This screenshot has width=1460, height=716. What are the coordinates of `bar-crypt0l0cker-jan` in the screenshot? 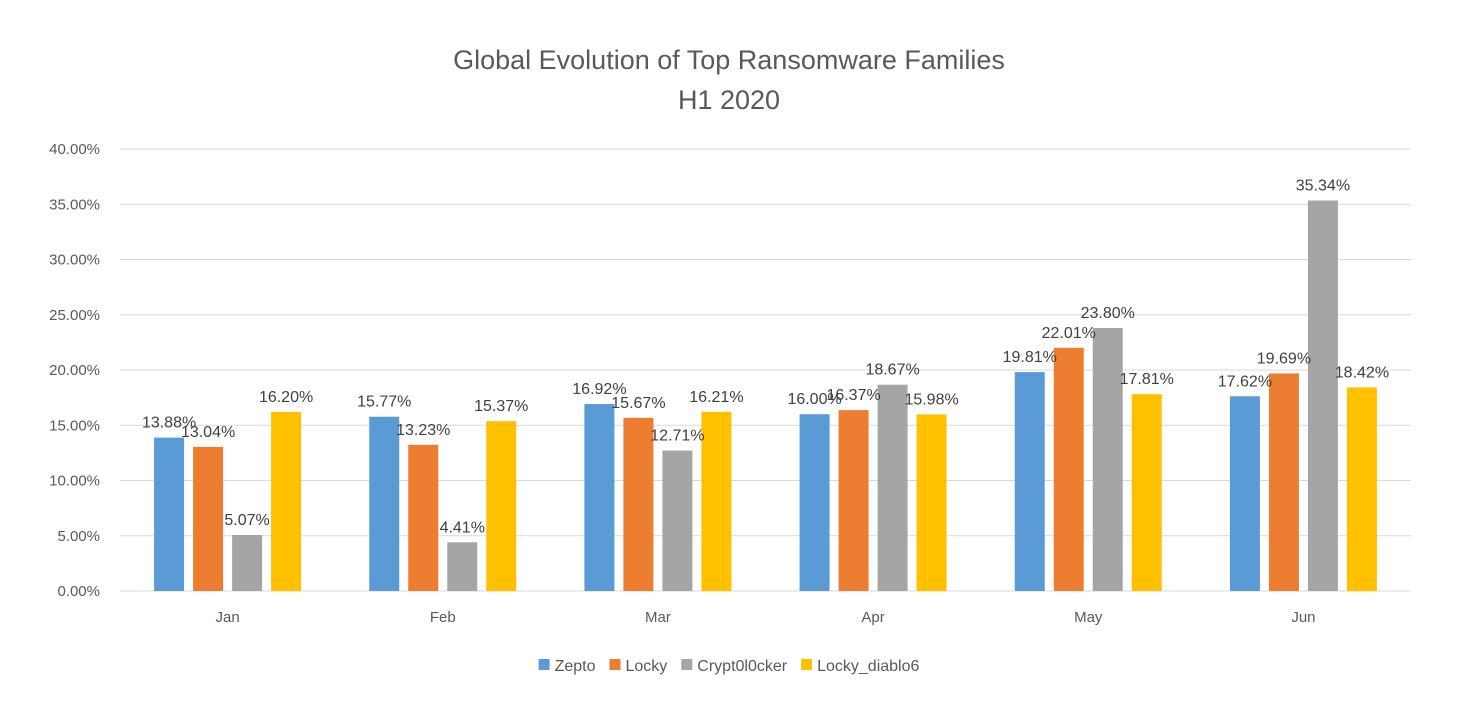 It's located at (247, 562).